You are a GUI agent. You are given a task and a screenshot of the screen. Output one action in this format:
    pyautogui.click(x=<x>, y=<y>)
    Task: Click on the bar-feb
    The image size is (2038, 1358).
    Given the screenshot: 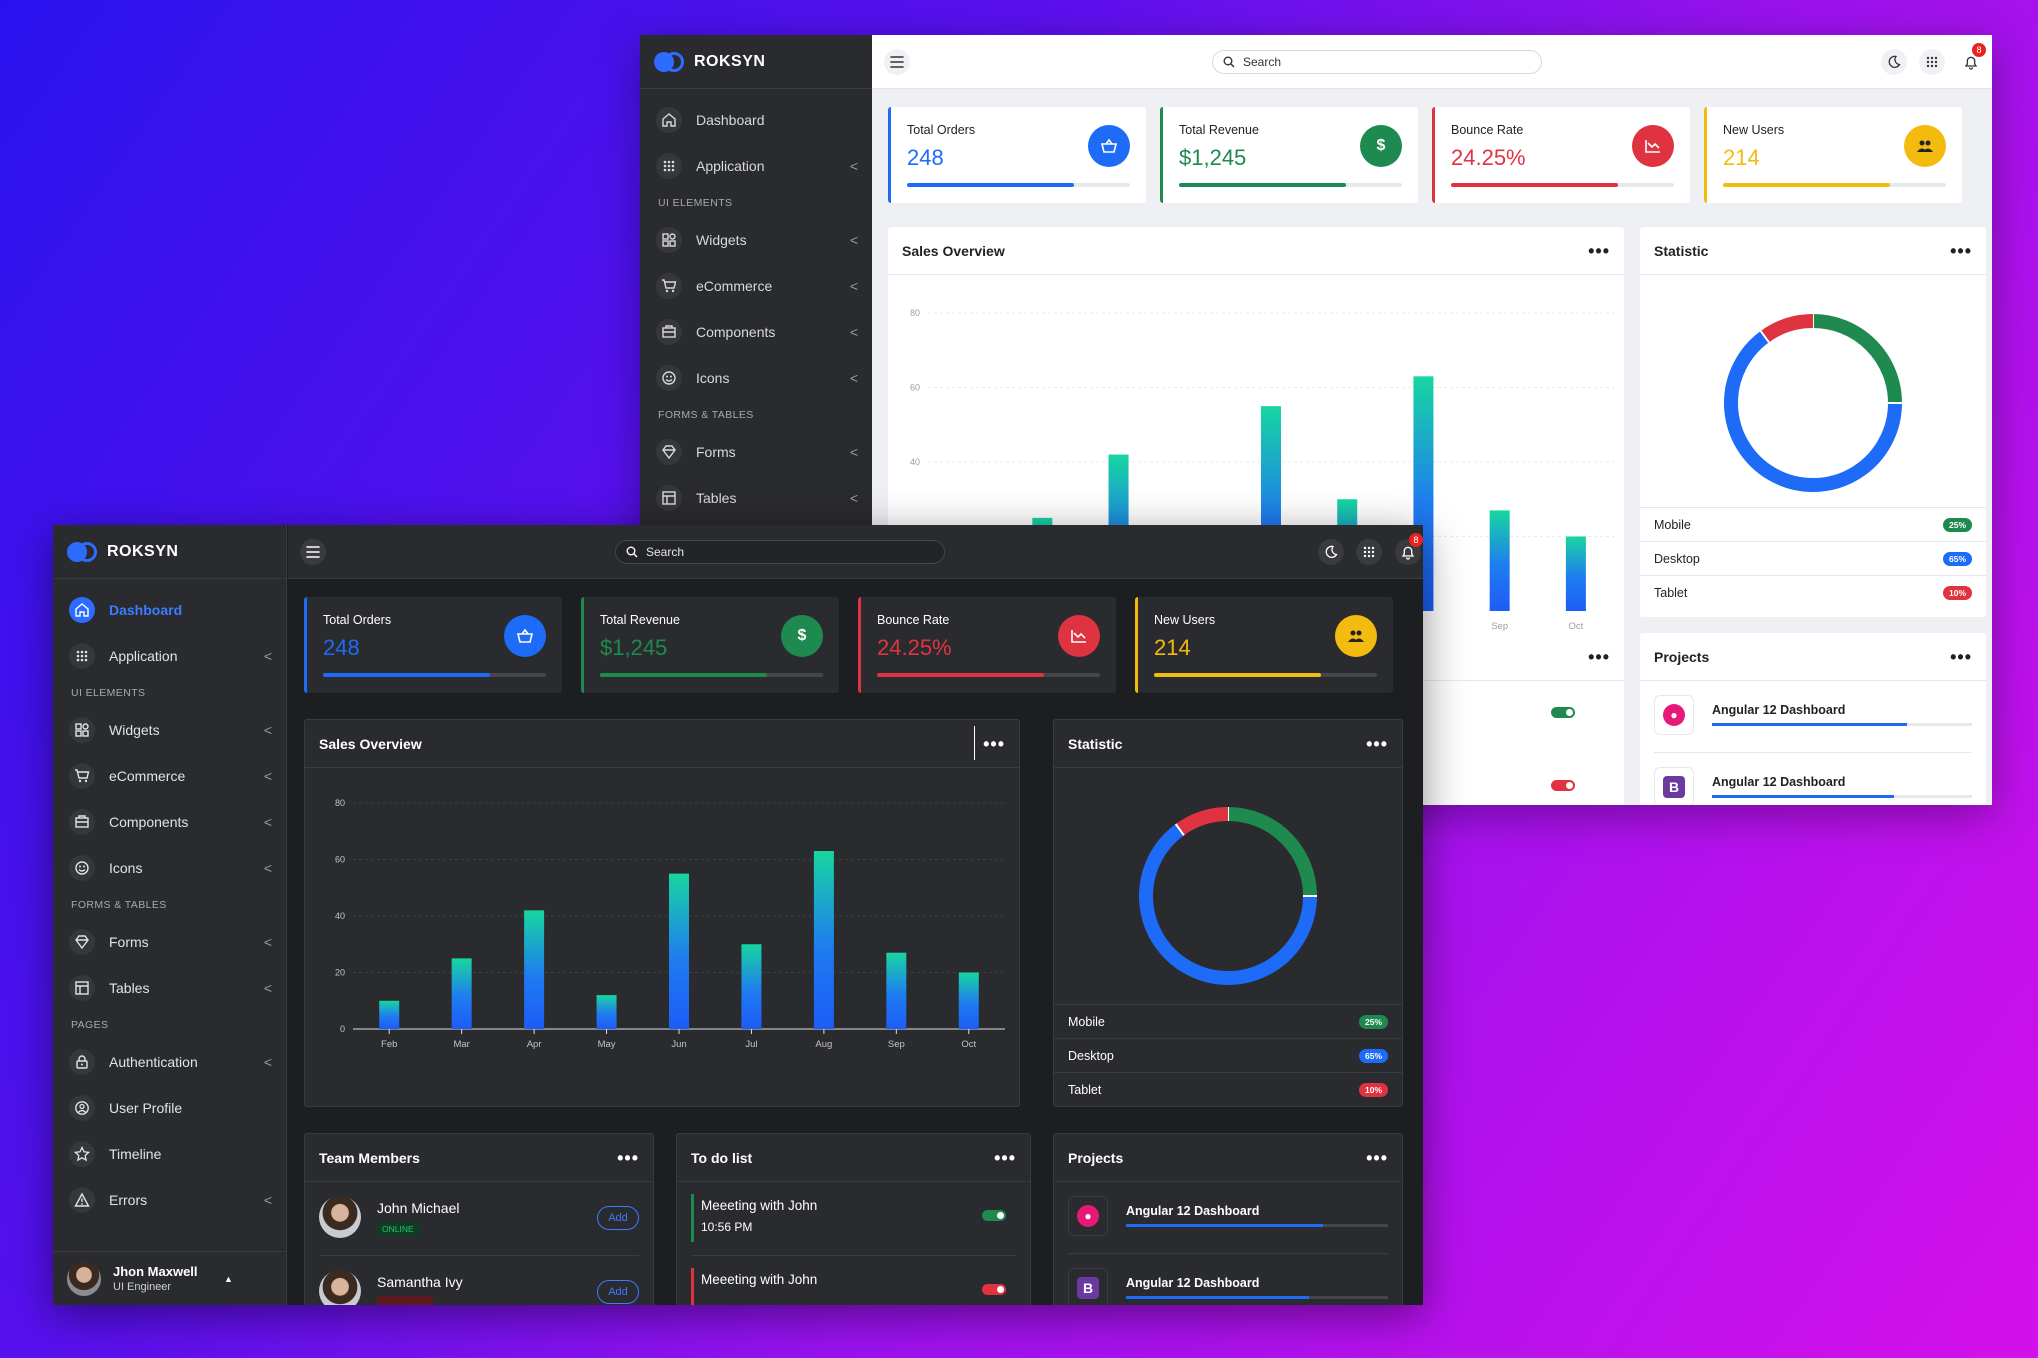 What is the action you would take?
    pyautogui.click(x=389, y=1014)
    